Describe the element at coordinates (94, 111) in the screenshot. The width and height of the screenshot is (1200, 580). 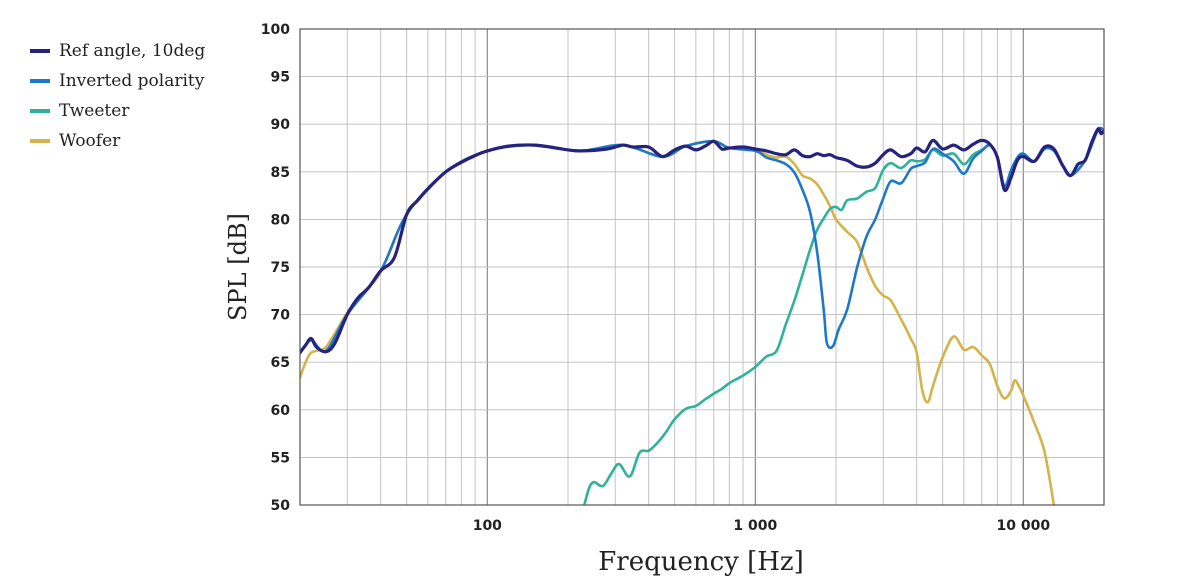
I see `legend-label: Tweeter` at that location.